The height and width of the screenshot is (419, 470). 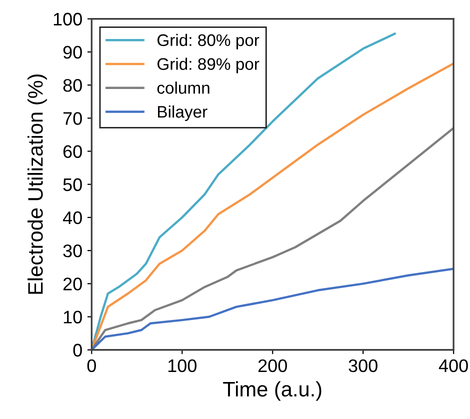 What do you see at coordinates (91, 365) in the screenshot?
I see `x-tick-label: 0` at bounding box center [91, 365].